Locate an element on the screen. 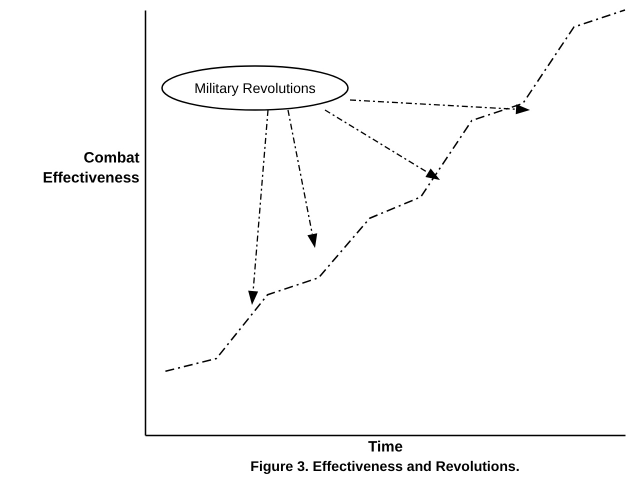  annotation: Military Revolutions is located at coordinates (255, 88).